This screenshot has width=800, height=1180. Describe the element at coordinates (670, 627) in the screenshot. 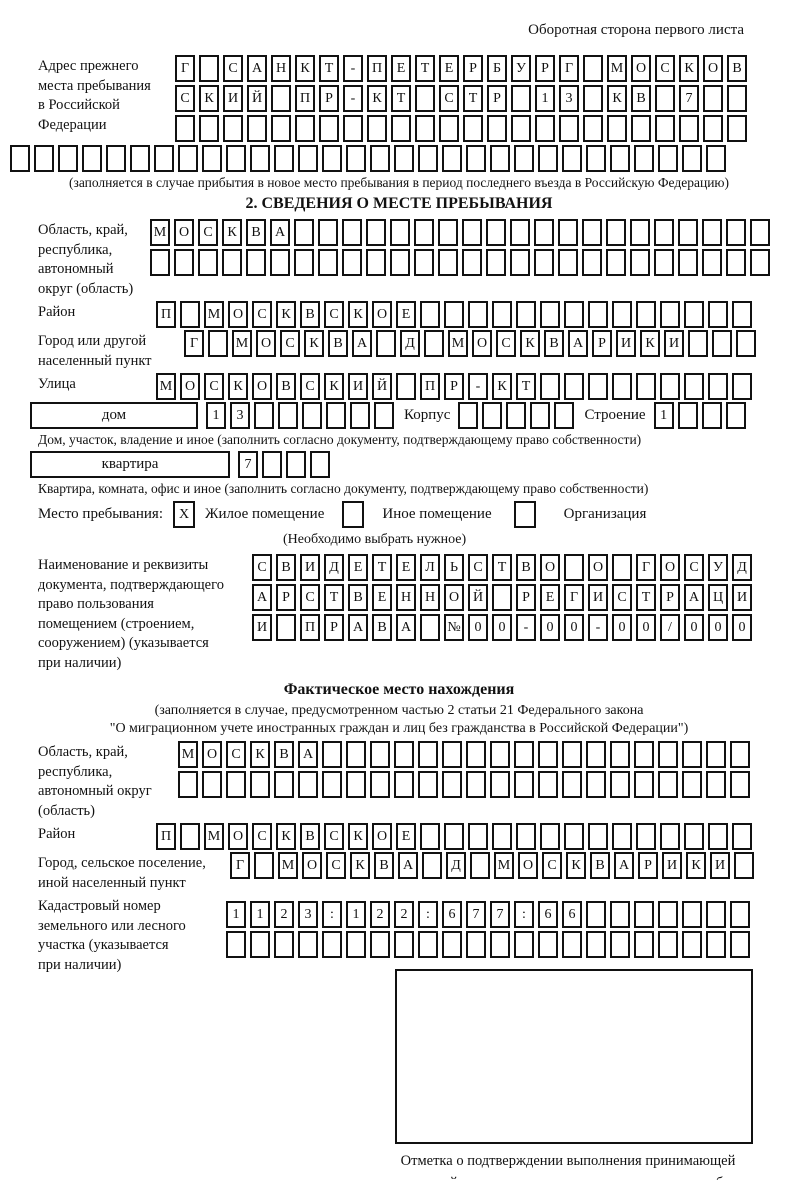

I see `char-box: /` at that location.